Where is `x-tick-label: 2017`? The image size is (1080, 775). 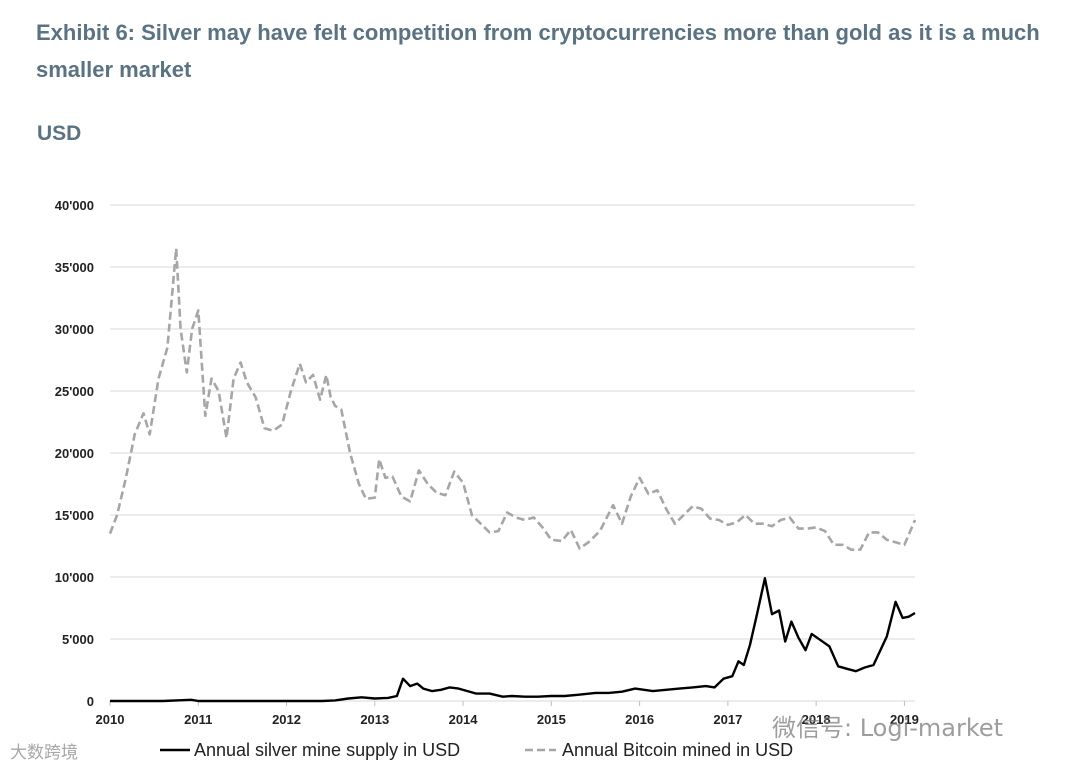
x-tick-label: 2017 is located at coordinates (727, 719).